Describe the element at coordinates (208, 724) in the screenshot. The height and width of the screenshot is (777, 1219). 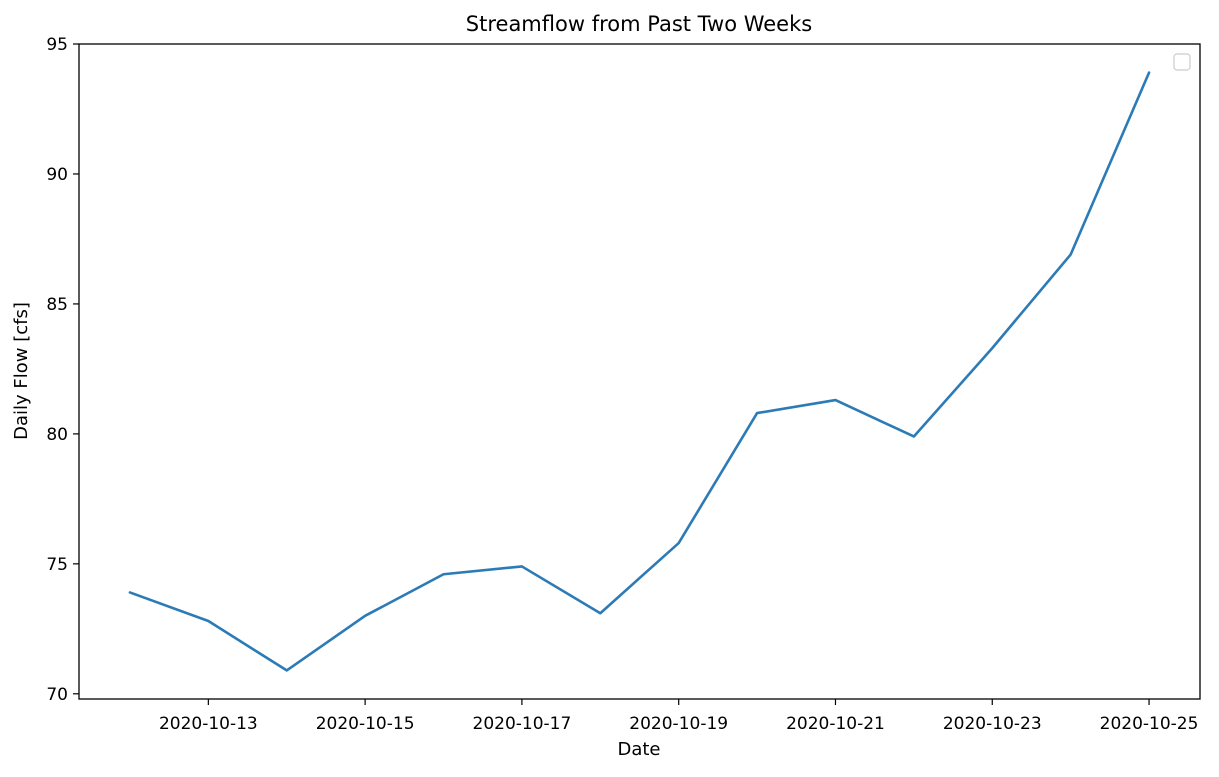
I see `x-tick-label: 2020-10-13` at that location.